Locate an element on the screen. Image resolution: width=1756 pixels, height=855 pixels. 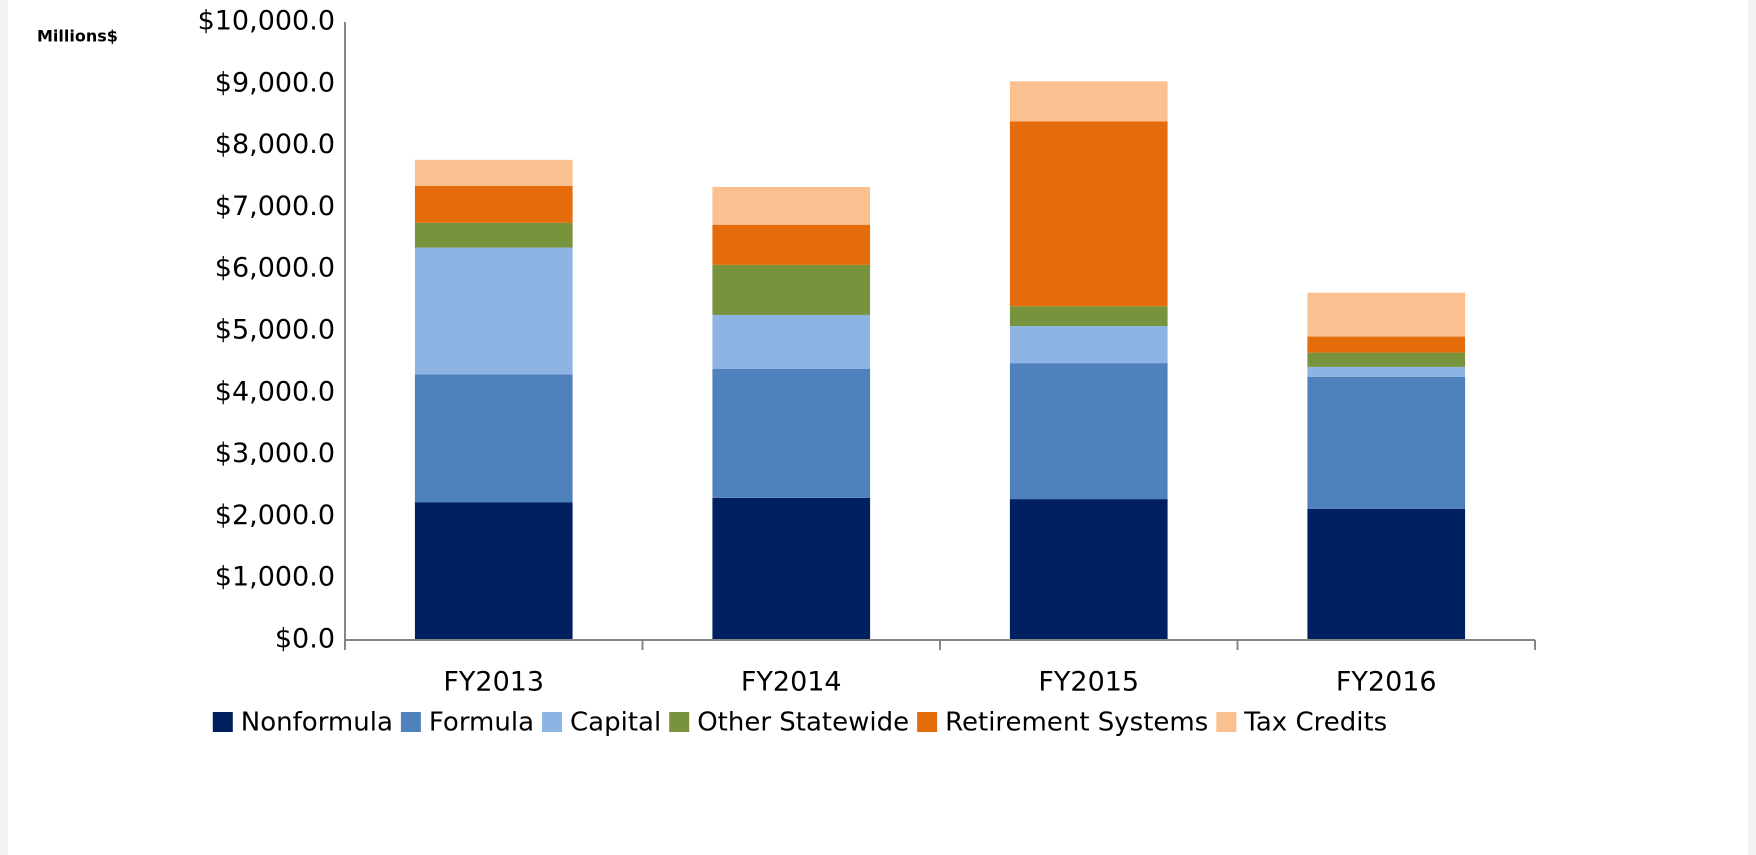
legend-label: Formula is located at coordinates (481, 723).